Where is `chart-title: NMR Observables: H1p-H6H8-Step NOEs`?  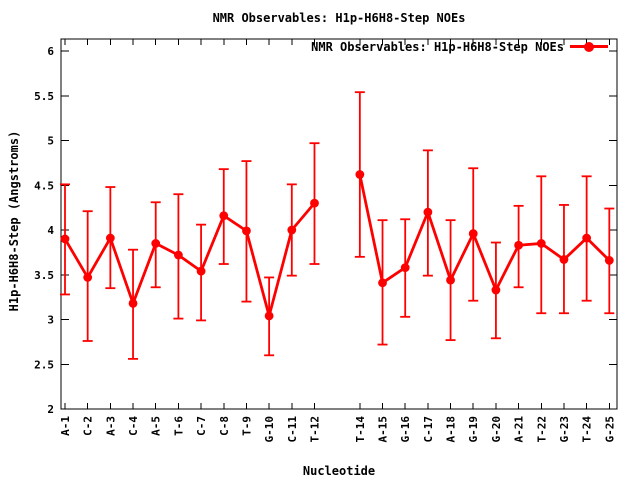
chart-title: NMR Observables: H1p-H6H8-Step NOEs is located at coordinates (339, 18).